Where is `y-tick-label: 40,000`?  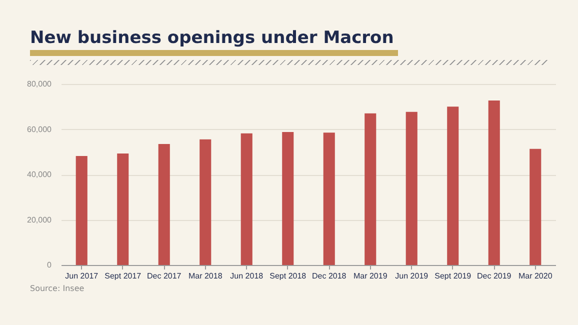 y-tick-label: 40,000 is located at coordinates (39, 174).